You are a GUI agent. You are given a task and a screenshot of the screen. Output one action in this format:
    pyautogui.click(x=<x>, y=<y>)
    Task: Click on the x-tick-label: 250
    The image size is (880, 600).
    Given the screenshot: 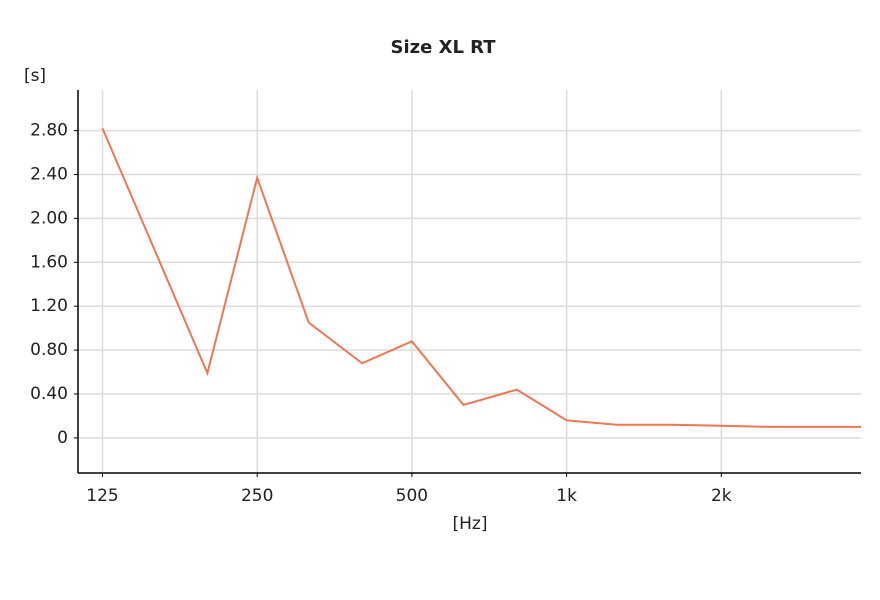 What is the action you would take?
    pyautogui.click(x=257, y=496)
    